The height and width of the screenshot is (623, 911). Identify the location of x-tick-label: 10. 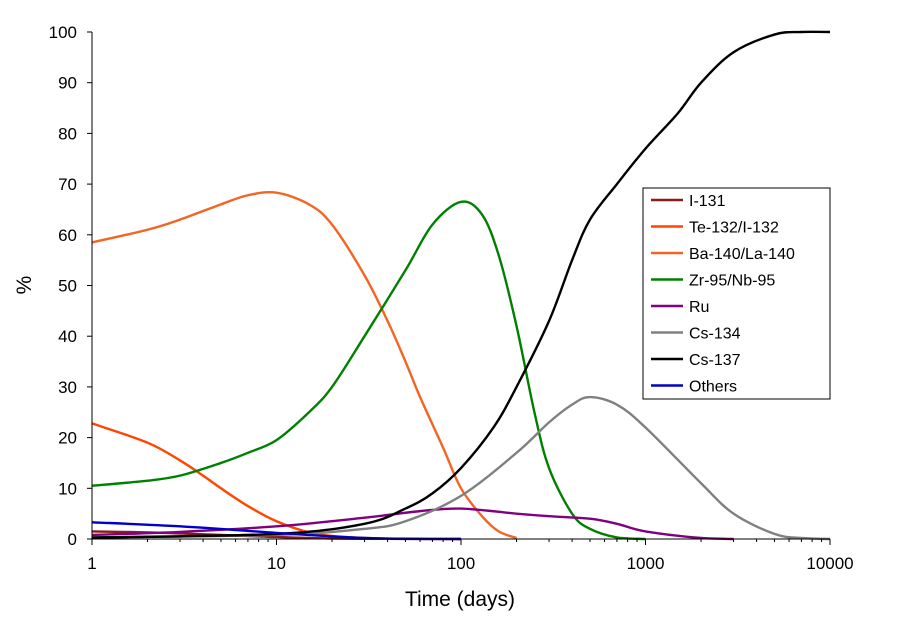
(276, 563).